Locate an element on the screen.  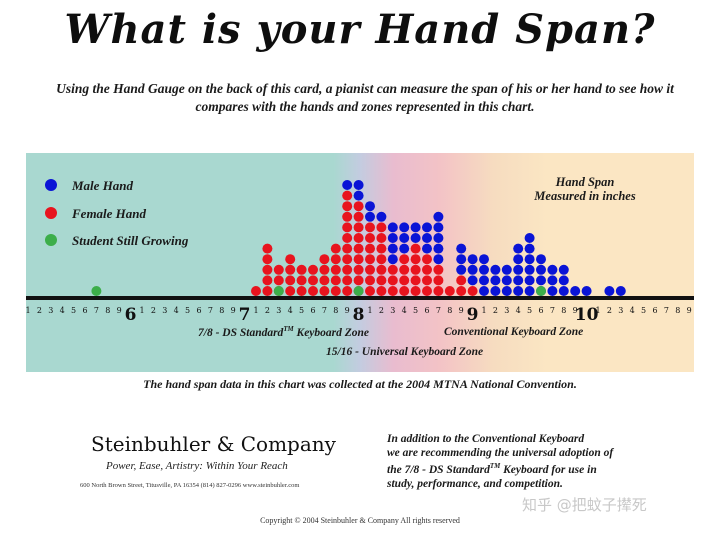
student-dot is located at coordinates (96, 291).